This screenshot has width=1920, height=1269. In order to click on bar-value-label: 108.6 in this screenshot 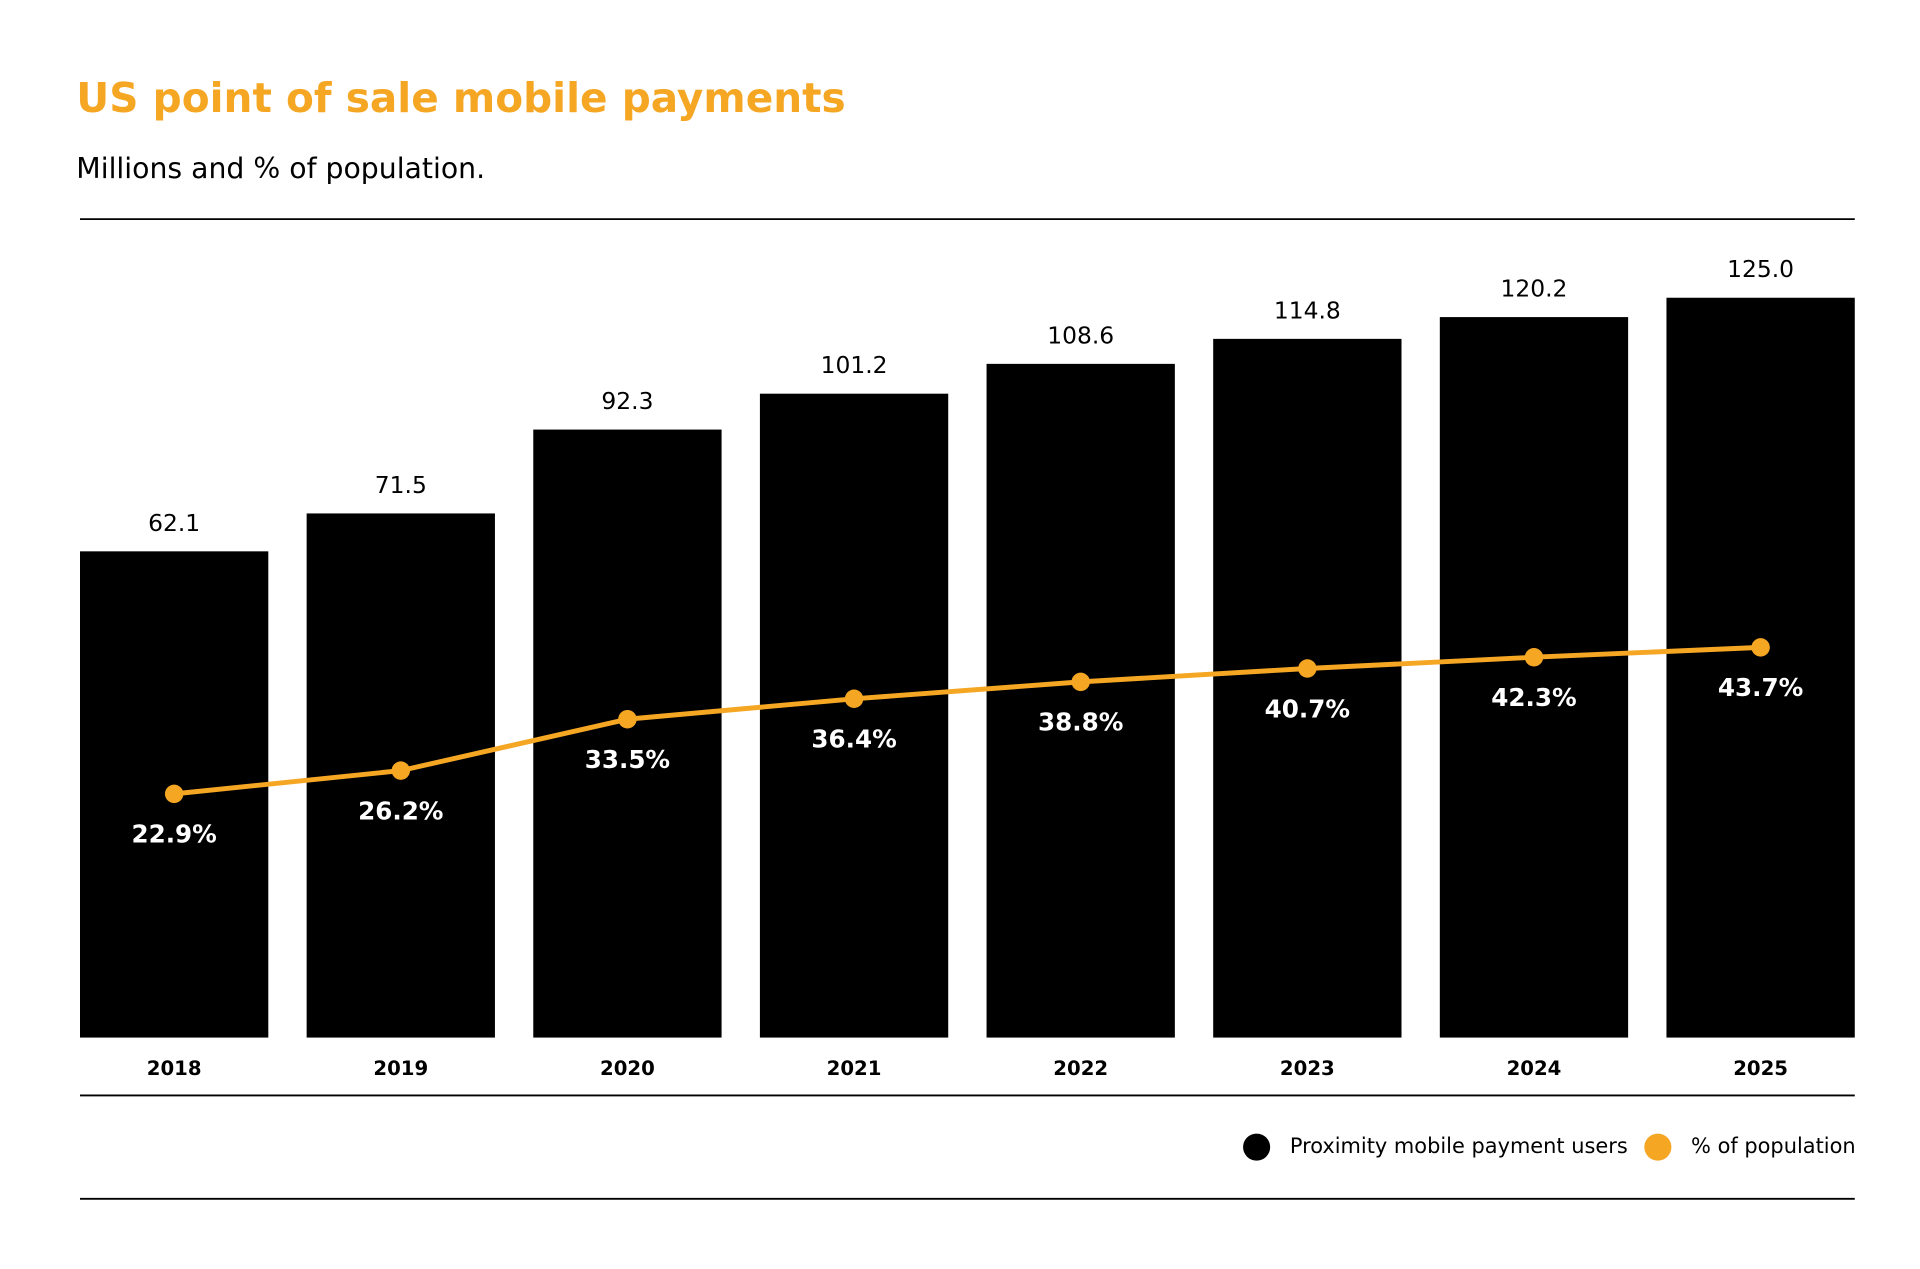, I will do `click(1080, 335)`.